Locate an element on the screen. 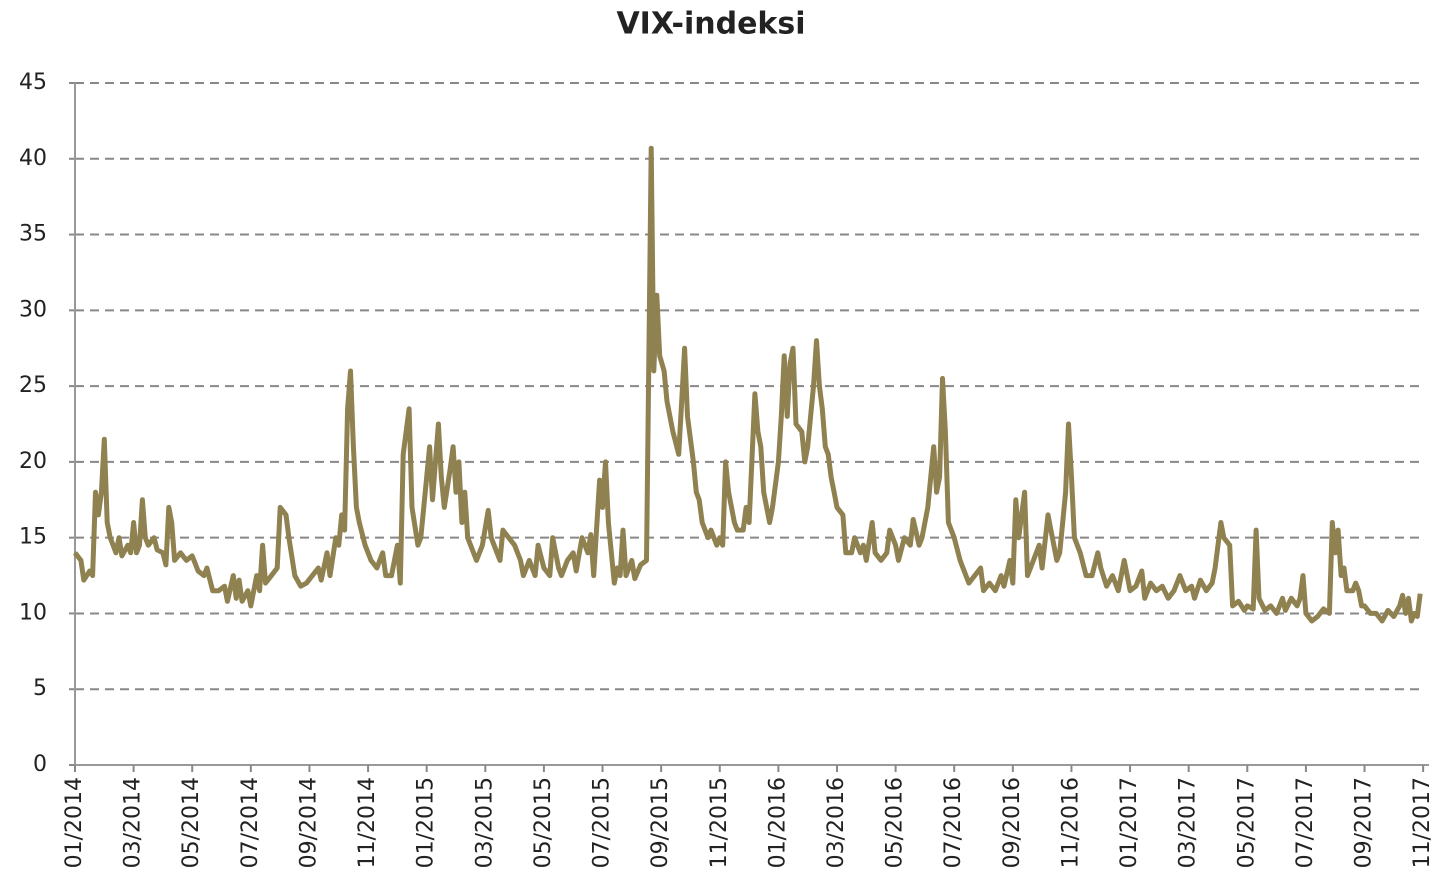  x-tick-label: 11/2016 is located at coordinates (1070, 822).